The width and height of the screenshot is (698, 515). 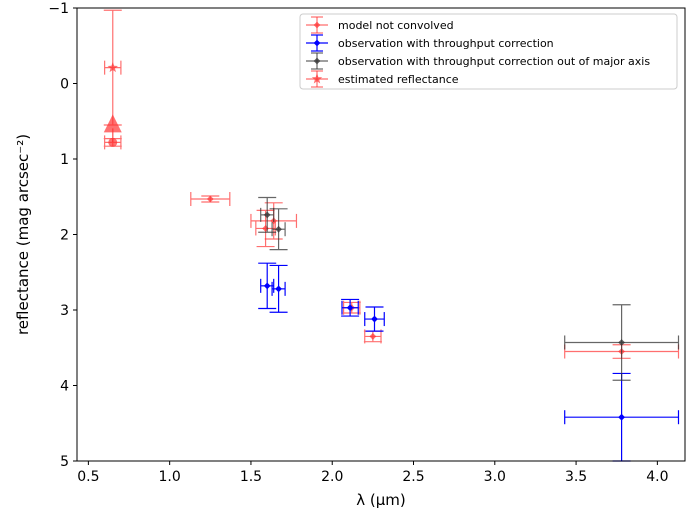 I want to click on x-tick-label-5: 3.0, so click(x=495, y=477).